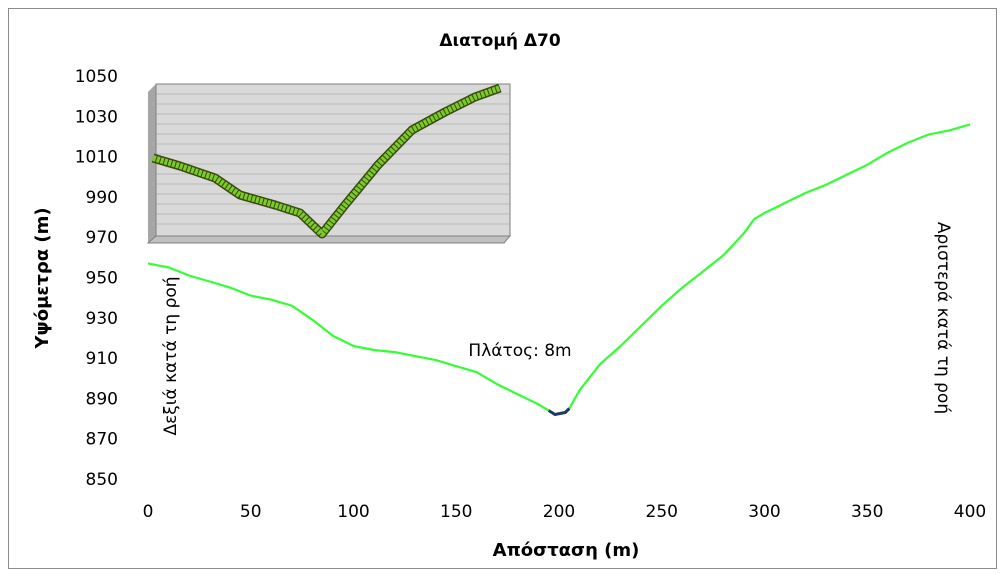  I want to click on y-tick-label: 970, so click(102, 238).